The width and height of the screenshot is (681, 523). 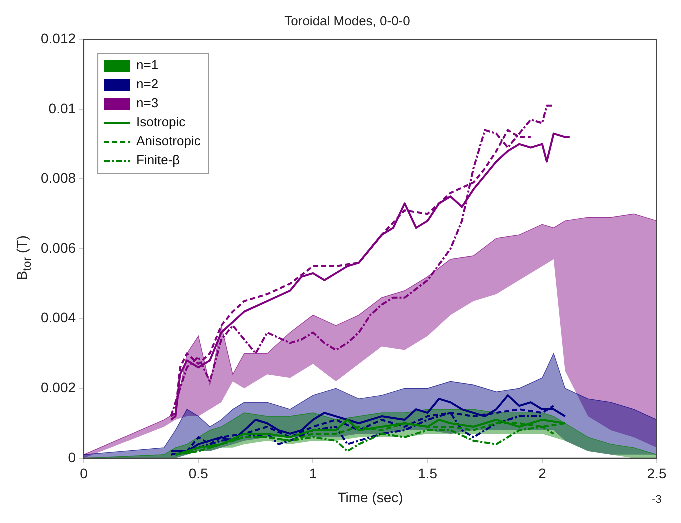 I want to click on x-tick-label: 1.5, so click(x=428, y=474).